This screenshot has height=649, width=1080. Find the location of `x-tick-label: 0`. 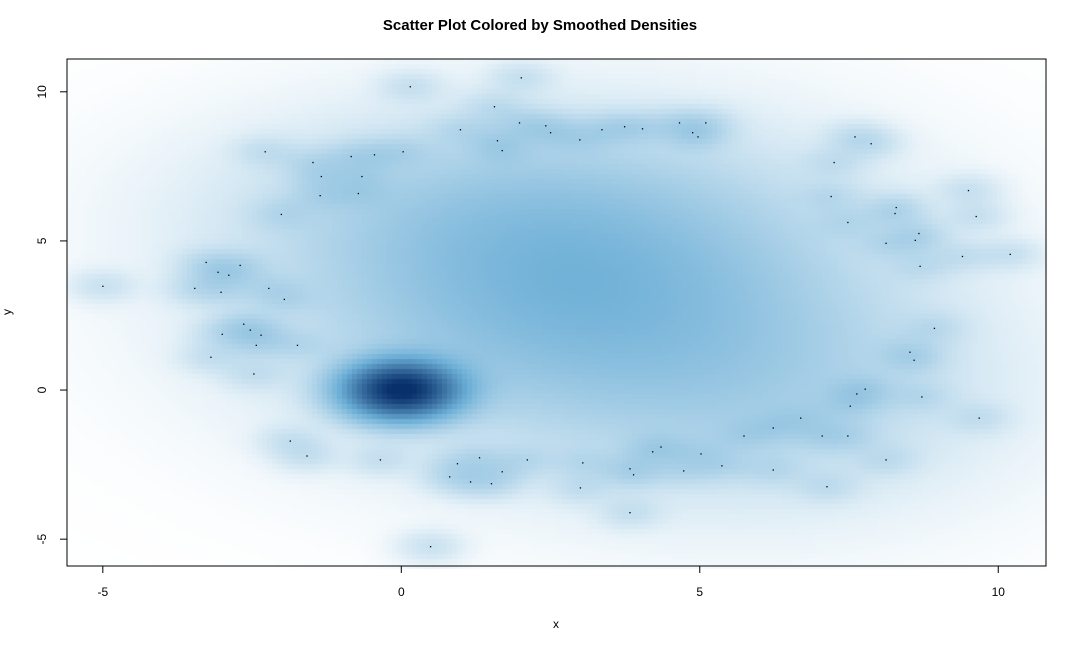

x-tick-label: 0 is located at coordinates (401, 592).